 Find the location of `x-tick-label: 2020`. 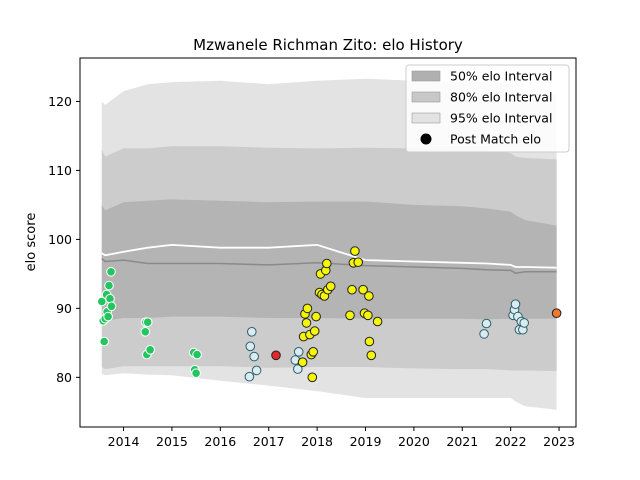

x-tick-label: 2020 is located at coordinates (414, 441).